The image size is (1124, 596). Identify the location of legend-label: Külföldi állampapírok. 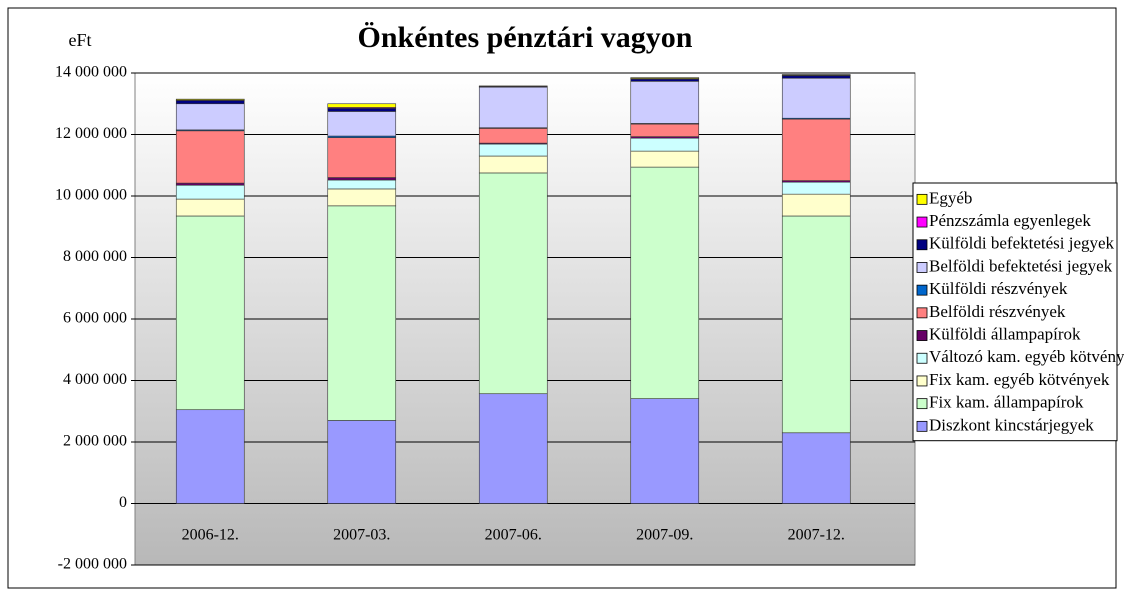
(1005, 333).